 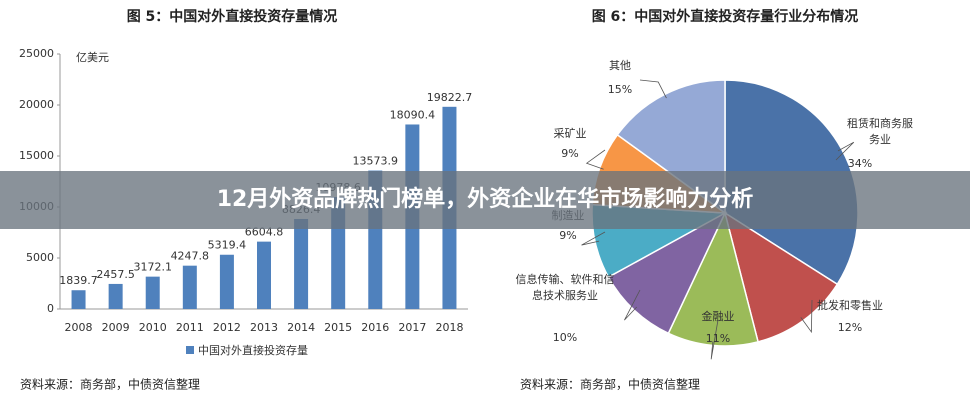 What do you see at coordinates (725, 16) in the screenshot?
I see `chart-title: 图 6：中国对外直接投资存量行业分布情况` at bounding box center [725, 16].